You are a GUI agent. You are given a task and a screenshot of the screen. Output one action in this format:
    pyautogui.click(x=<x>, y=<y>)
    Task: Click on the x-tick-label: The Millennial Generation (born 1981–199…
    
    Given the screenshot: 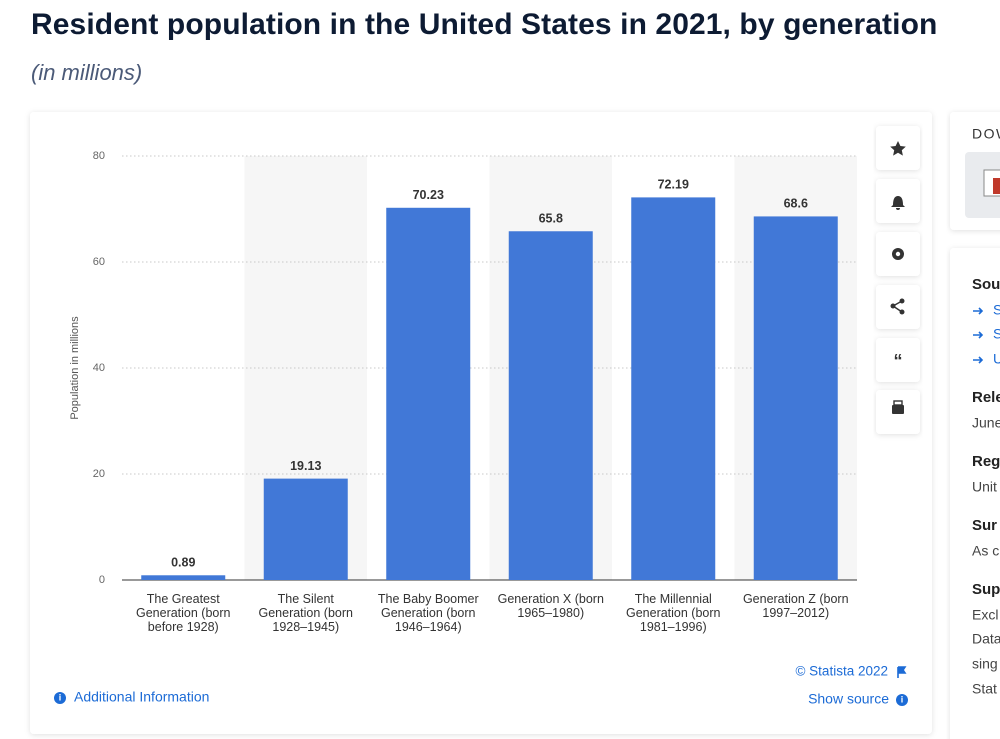 What is the action you would take?
    pyautogui.click(x=673, y=613)
    